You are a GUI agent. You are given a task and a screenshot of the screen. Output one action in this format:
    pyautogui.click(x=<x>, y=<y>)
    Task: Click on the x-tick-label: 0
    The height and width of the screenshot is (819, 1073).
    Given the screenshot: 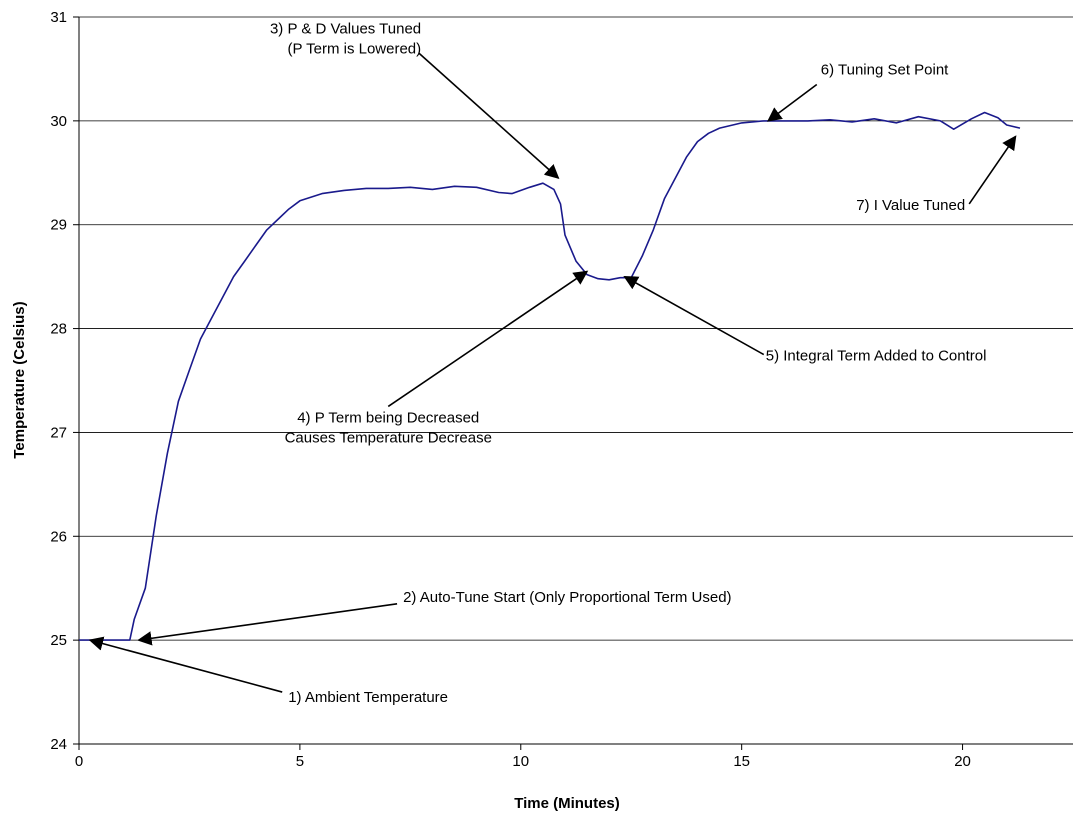 What is the action you would take?
    pyautogui.click(x=79, y=761)
    